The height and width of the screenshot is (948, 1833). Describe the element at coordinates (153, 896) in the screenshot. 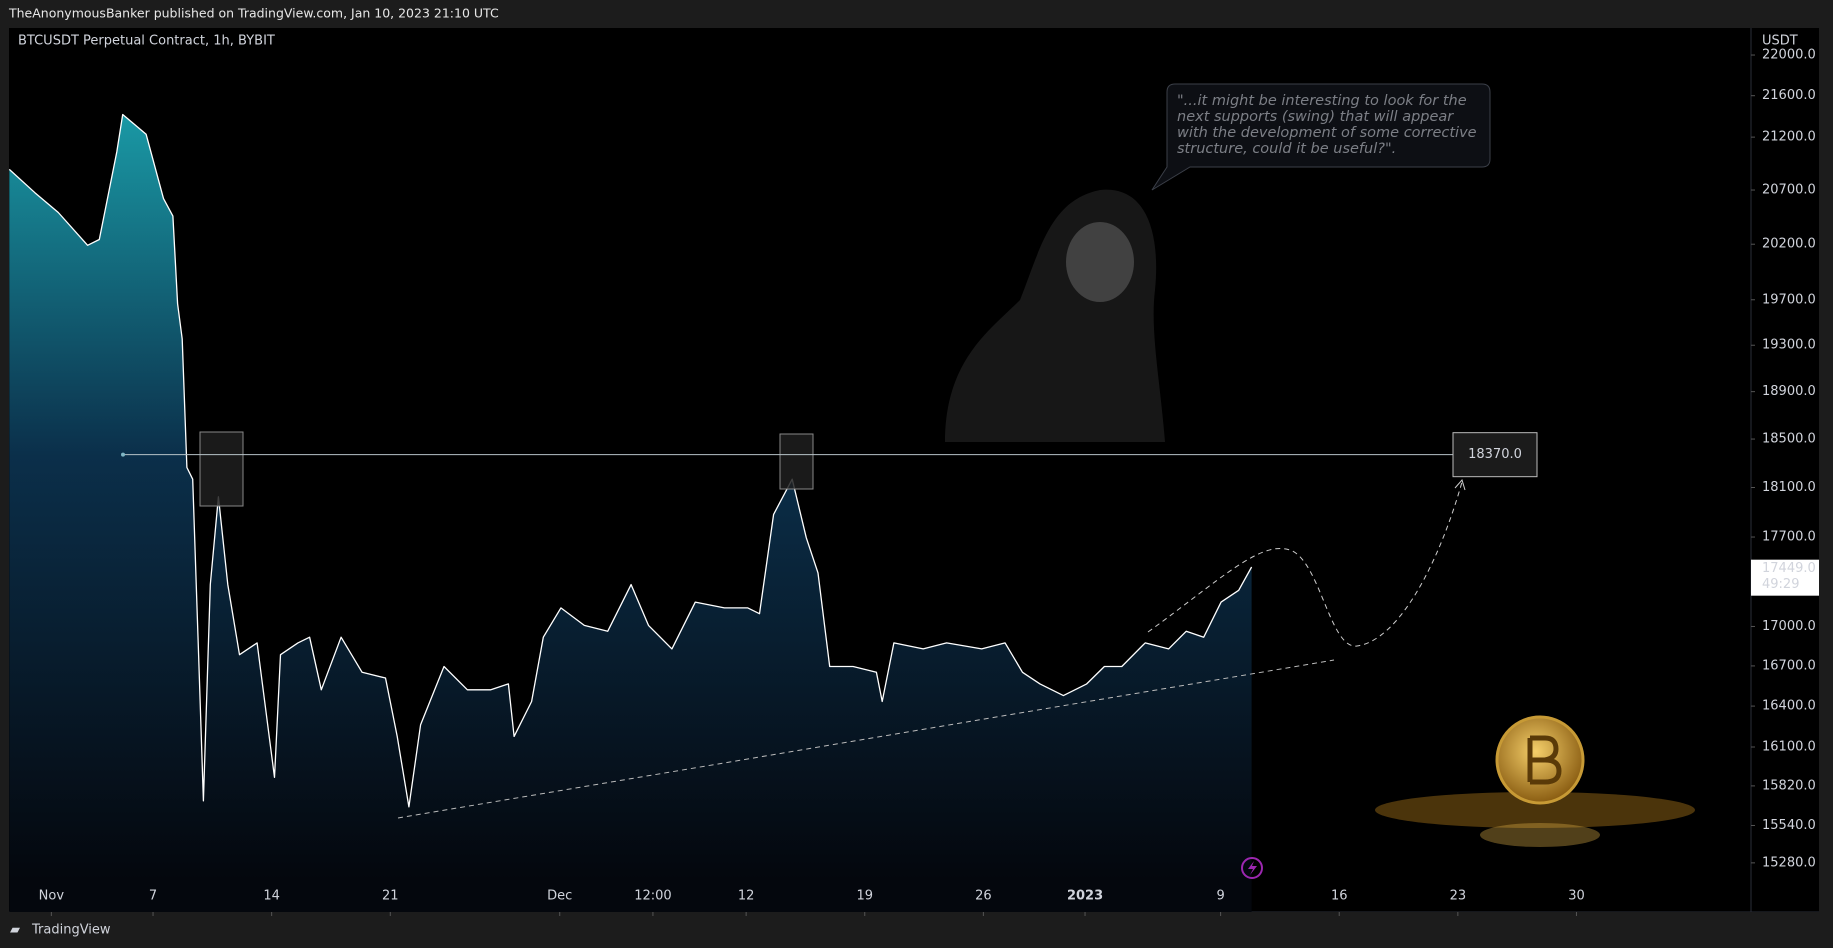

I see `x-tick-label: 7` at that location.